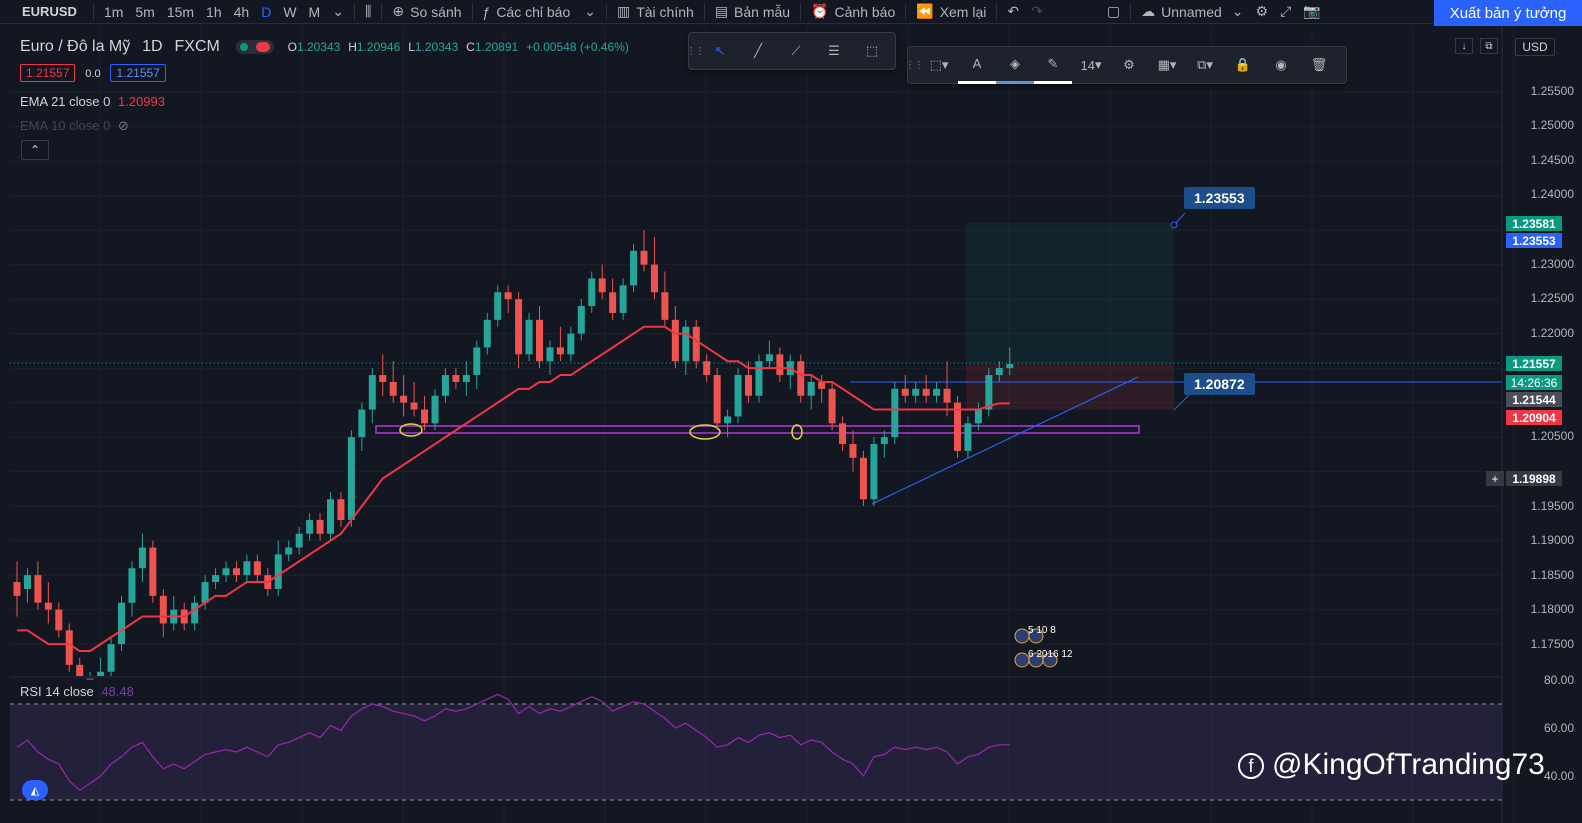 The image size is (1582, 823). I want to click on ray-tool-icon: ⟋, so click(796, 50).